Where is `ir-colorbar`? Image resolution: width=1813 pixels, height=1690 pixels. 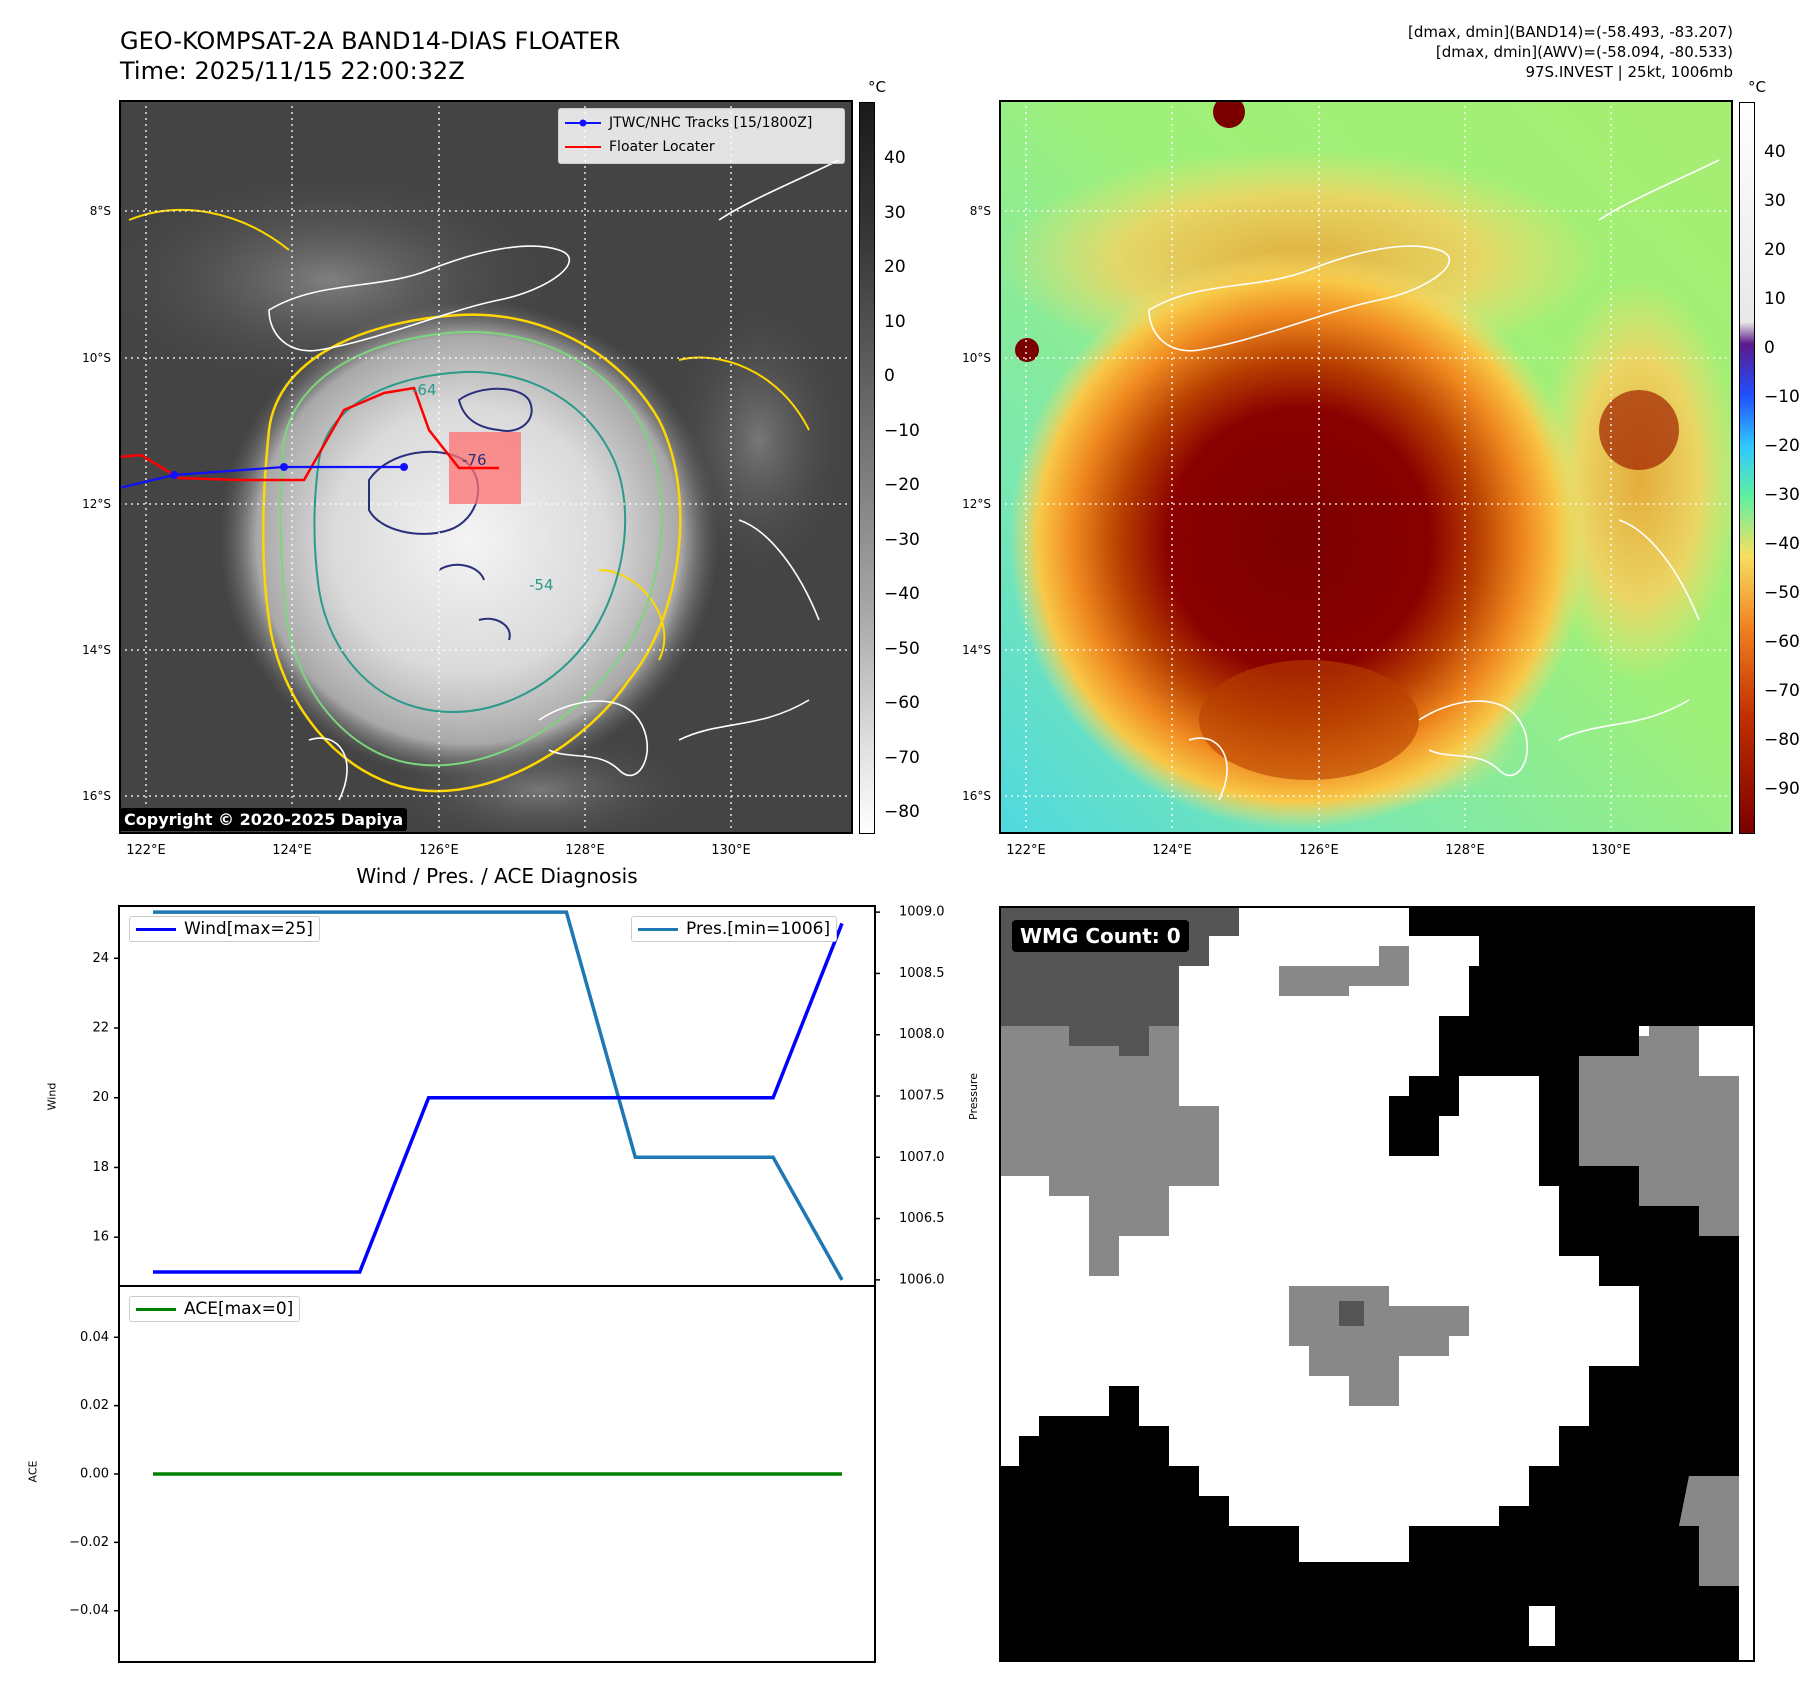 ir-colorbar is located at coordinates (867, 468).